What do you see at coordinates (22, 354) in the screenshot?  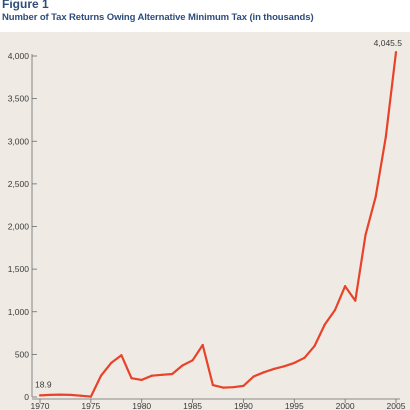 I see `y-tick-label: 500` at bounding box center [22, 354].